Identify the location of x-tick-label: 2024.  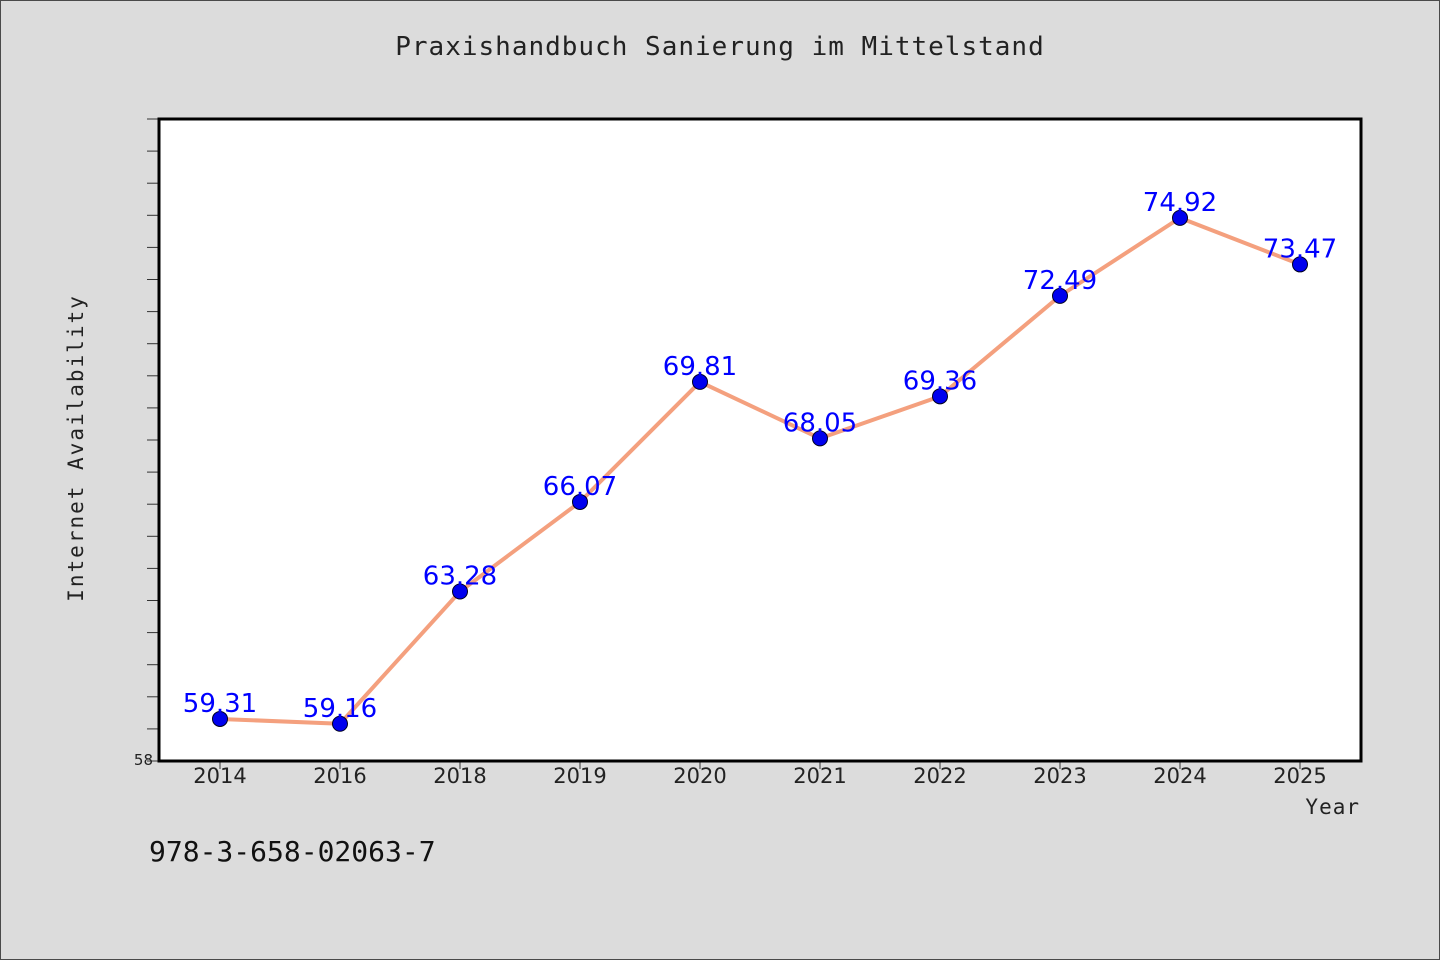
(1179, 776).